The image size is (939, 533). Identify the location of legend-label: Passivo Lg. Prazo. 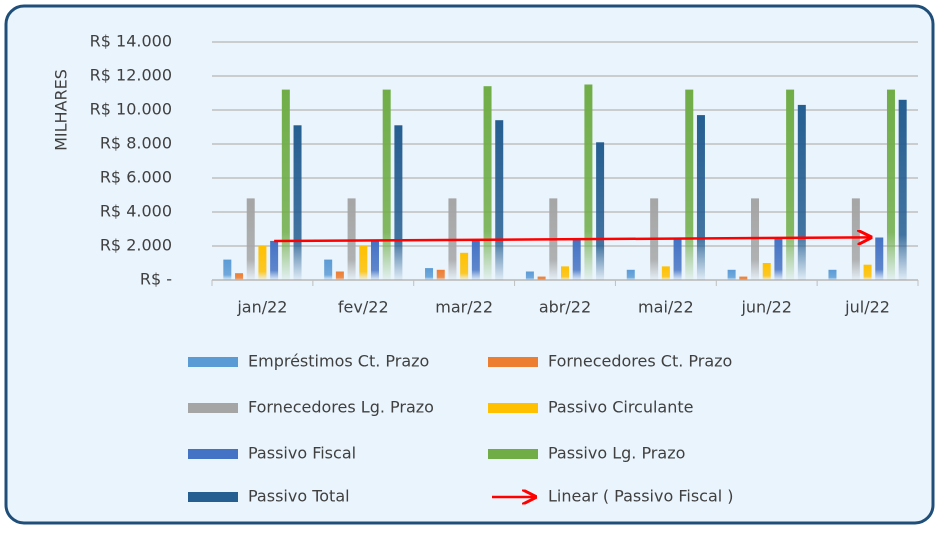
(616, 453).